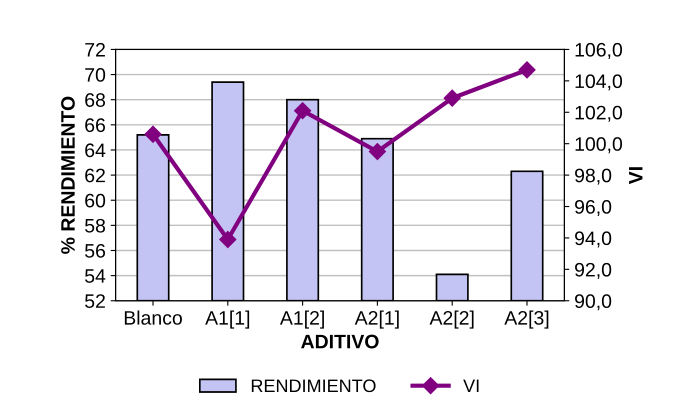 The image size is (680, 412). What do you see at coordinates (452, 319) in the screenshot?
I see `x-tick-label: A2[2]` at bounding box center [452, 319].